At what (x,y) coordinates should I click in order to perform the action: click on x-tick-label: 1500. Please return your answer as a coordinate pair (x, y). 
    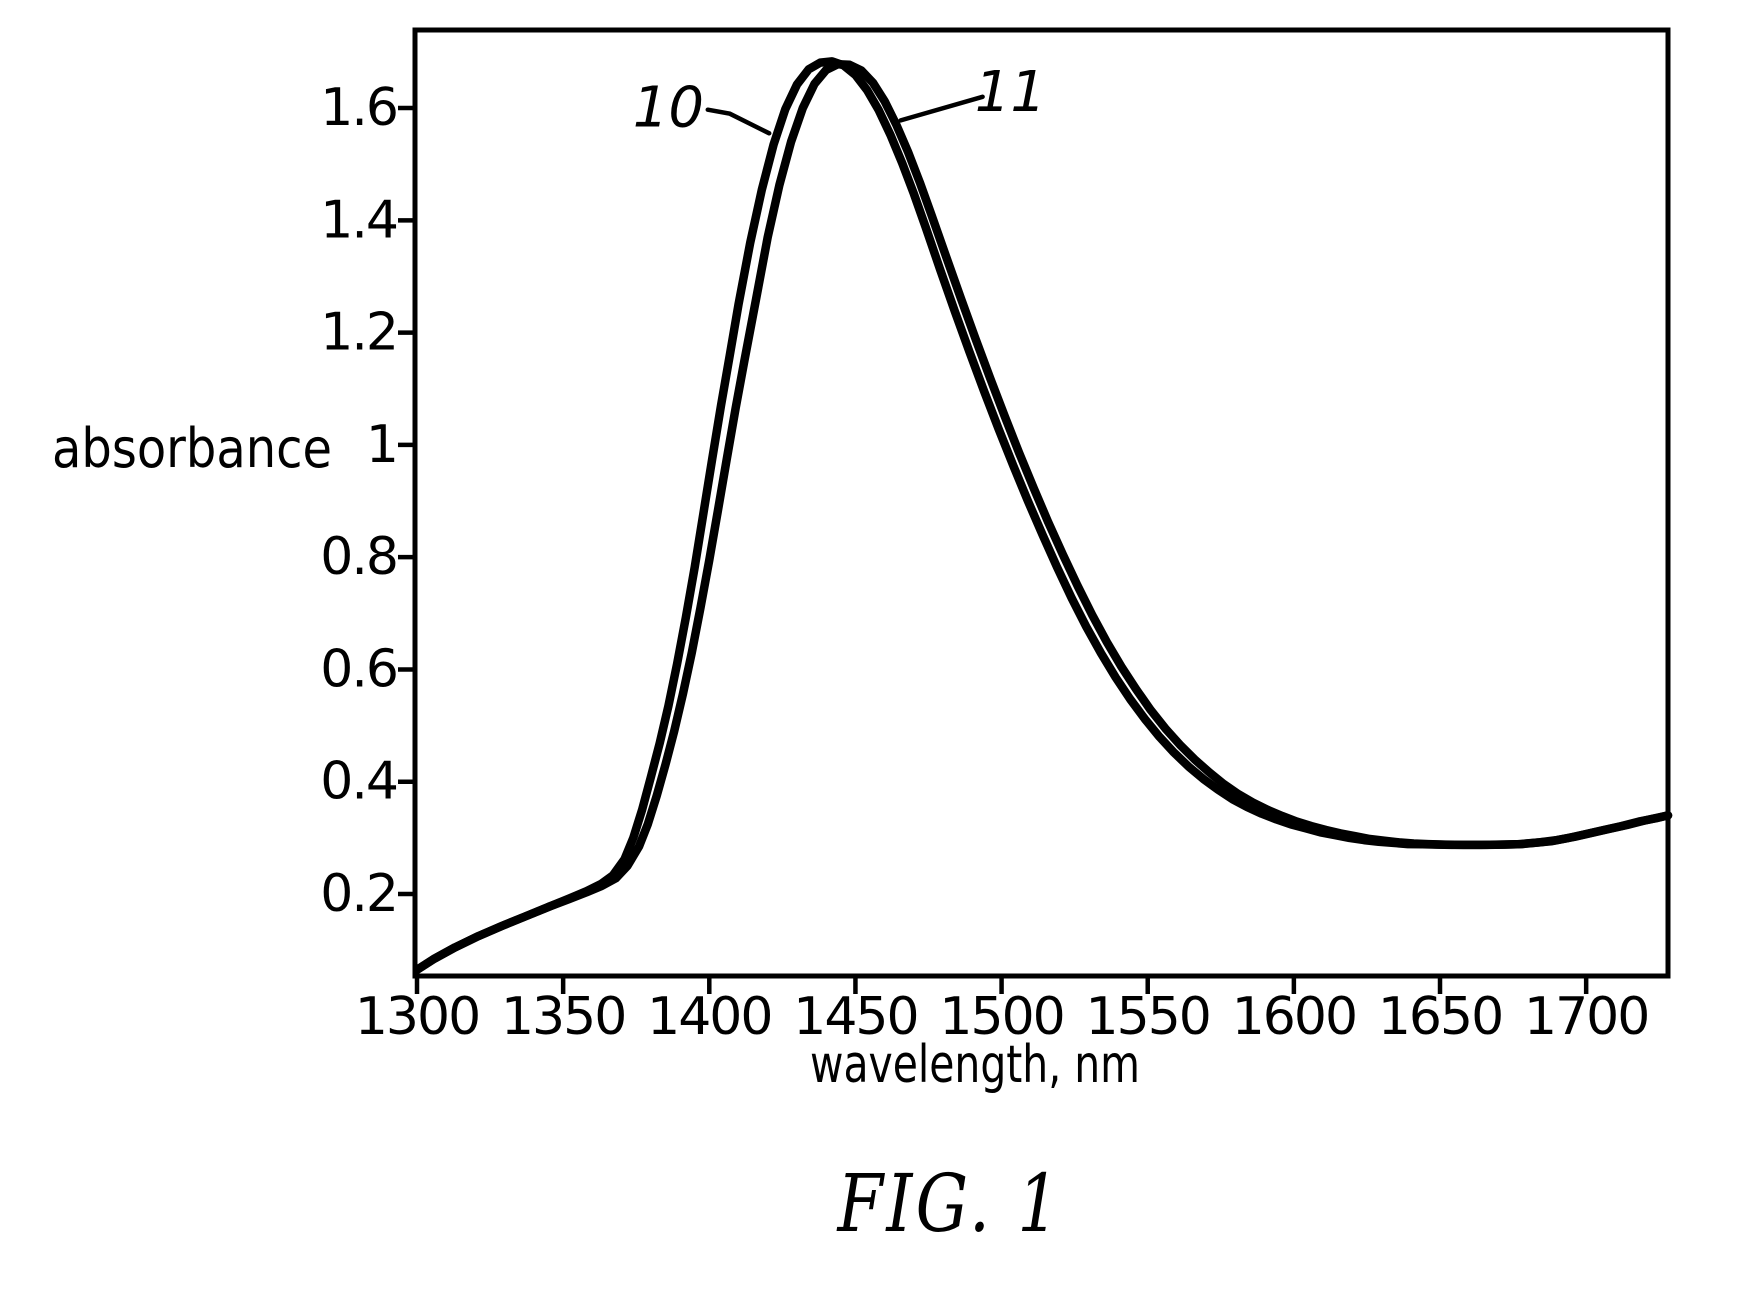
    Looking at the image, I should click on (1001, 1017).